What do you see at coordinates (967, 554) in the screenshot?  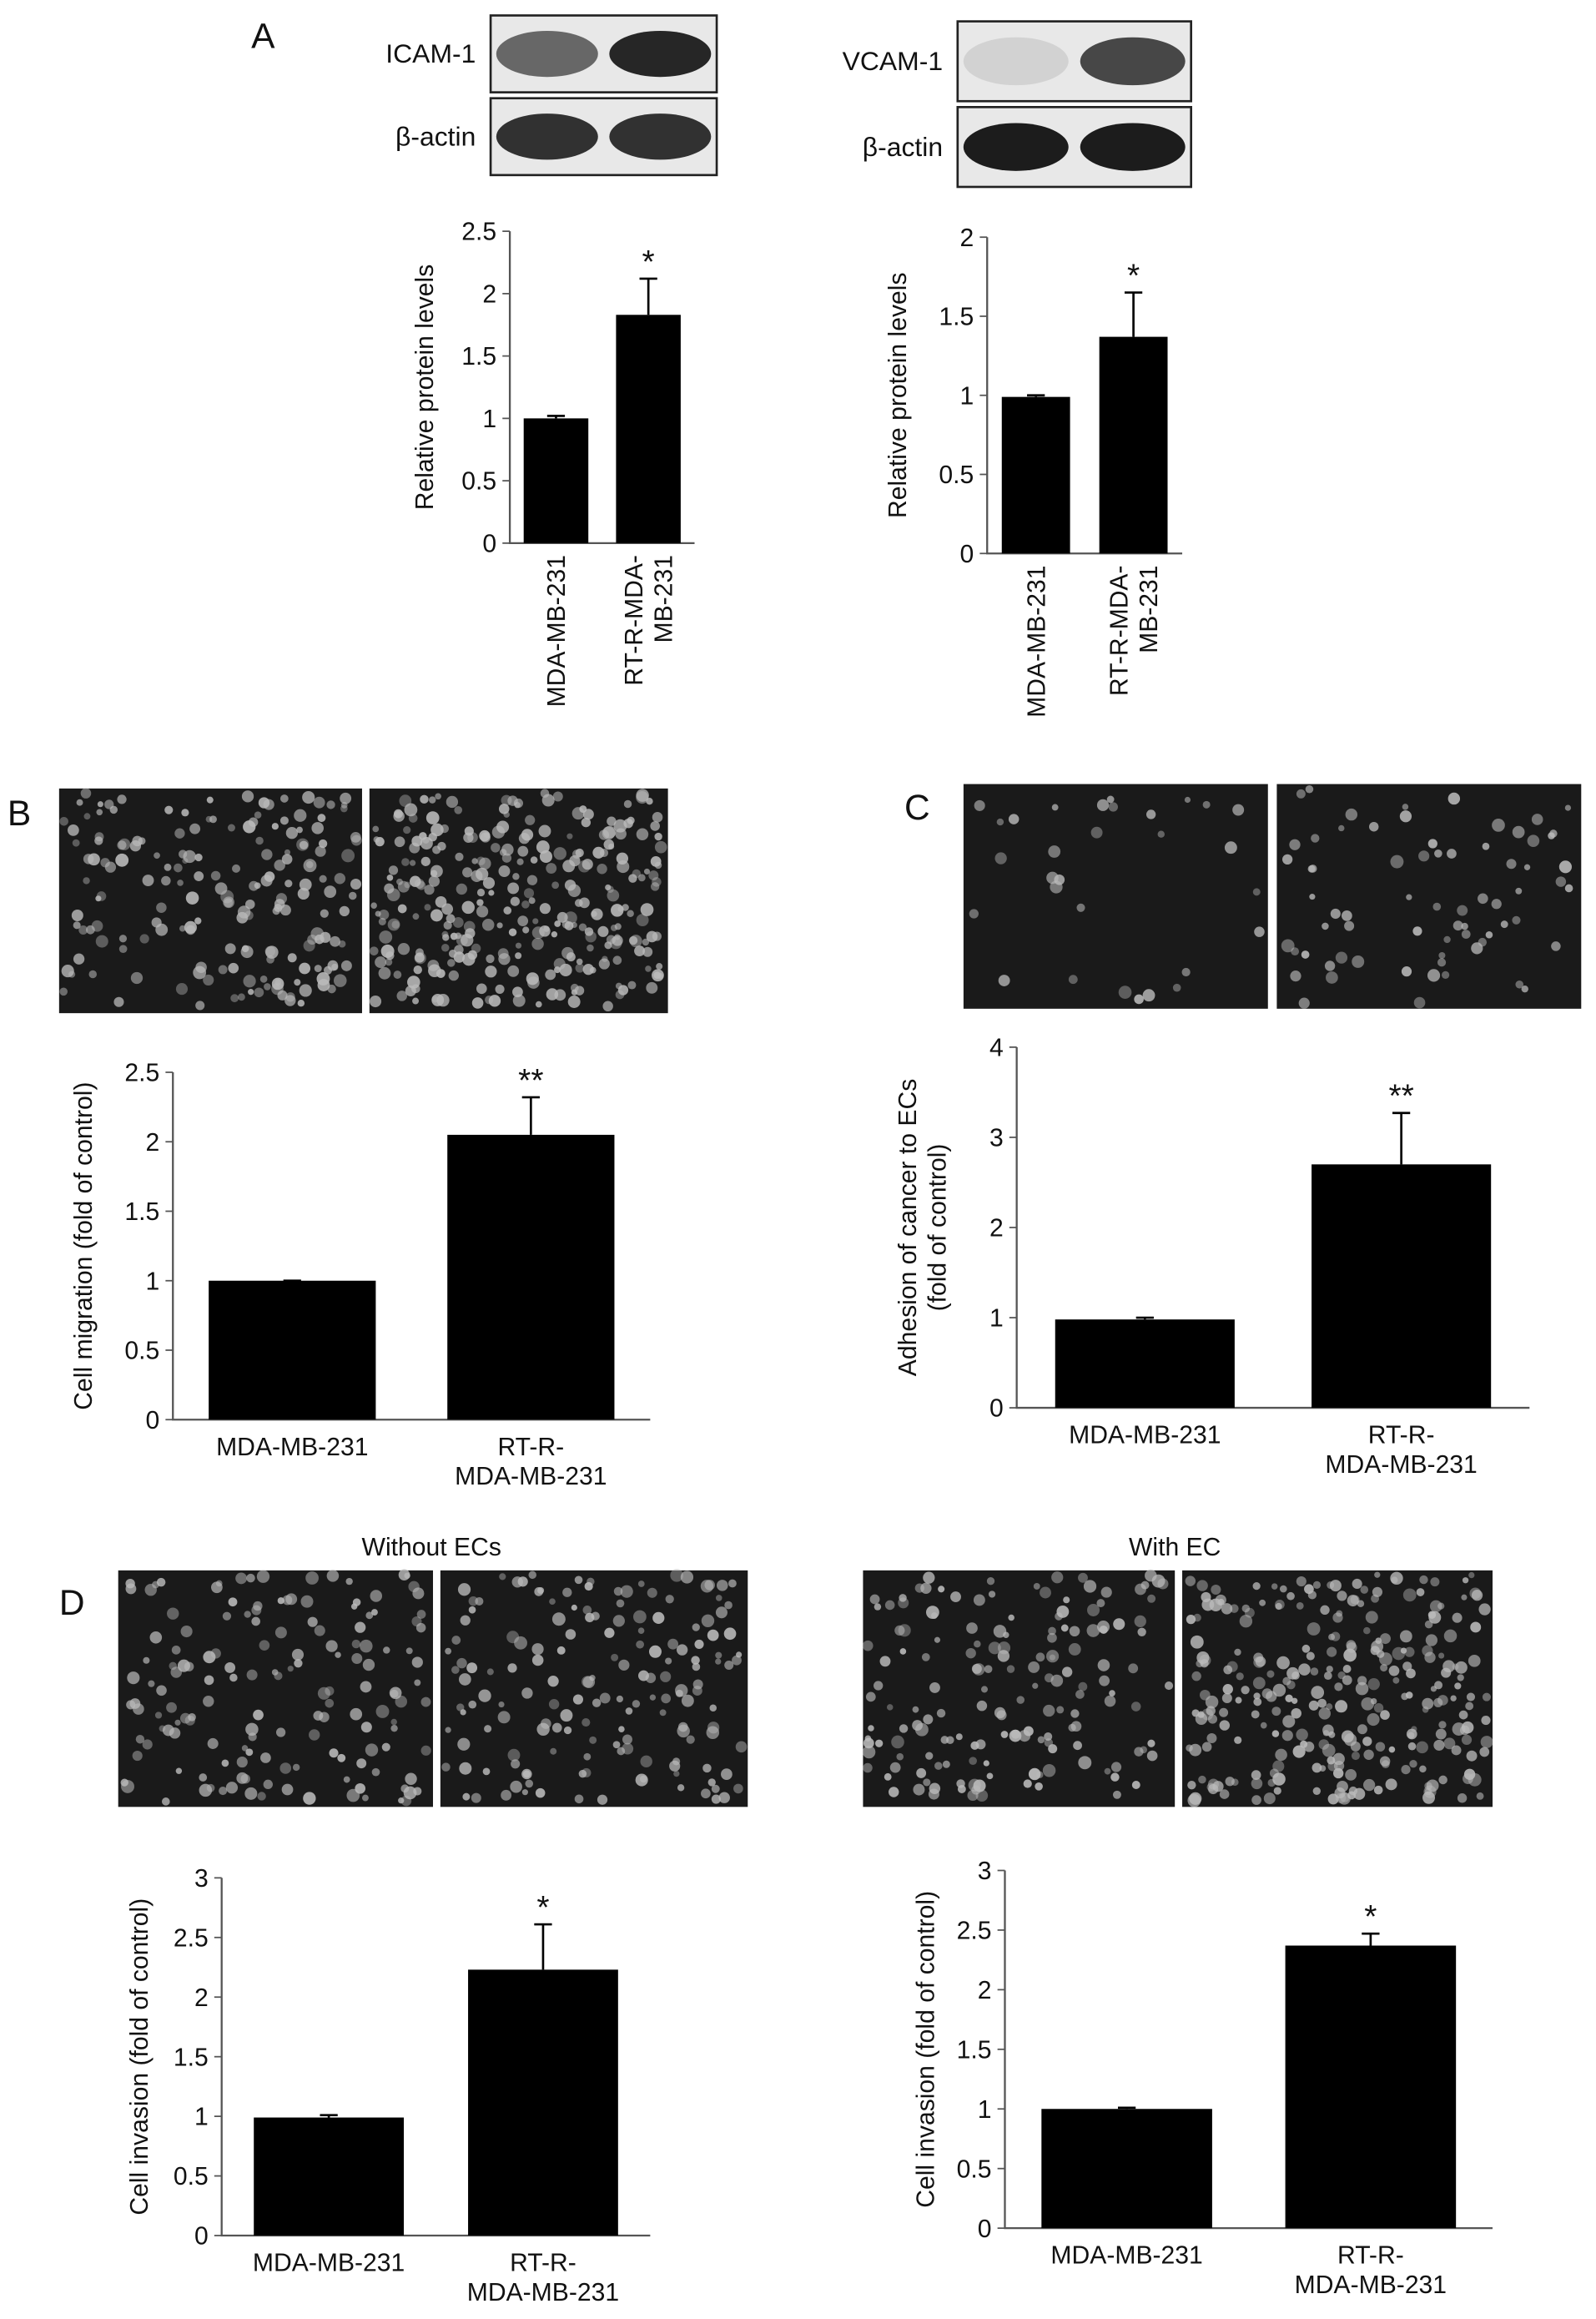 I see `y-tick-label: 0` at bounding box center [967, 554].